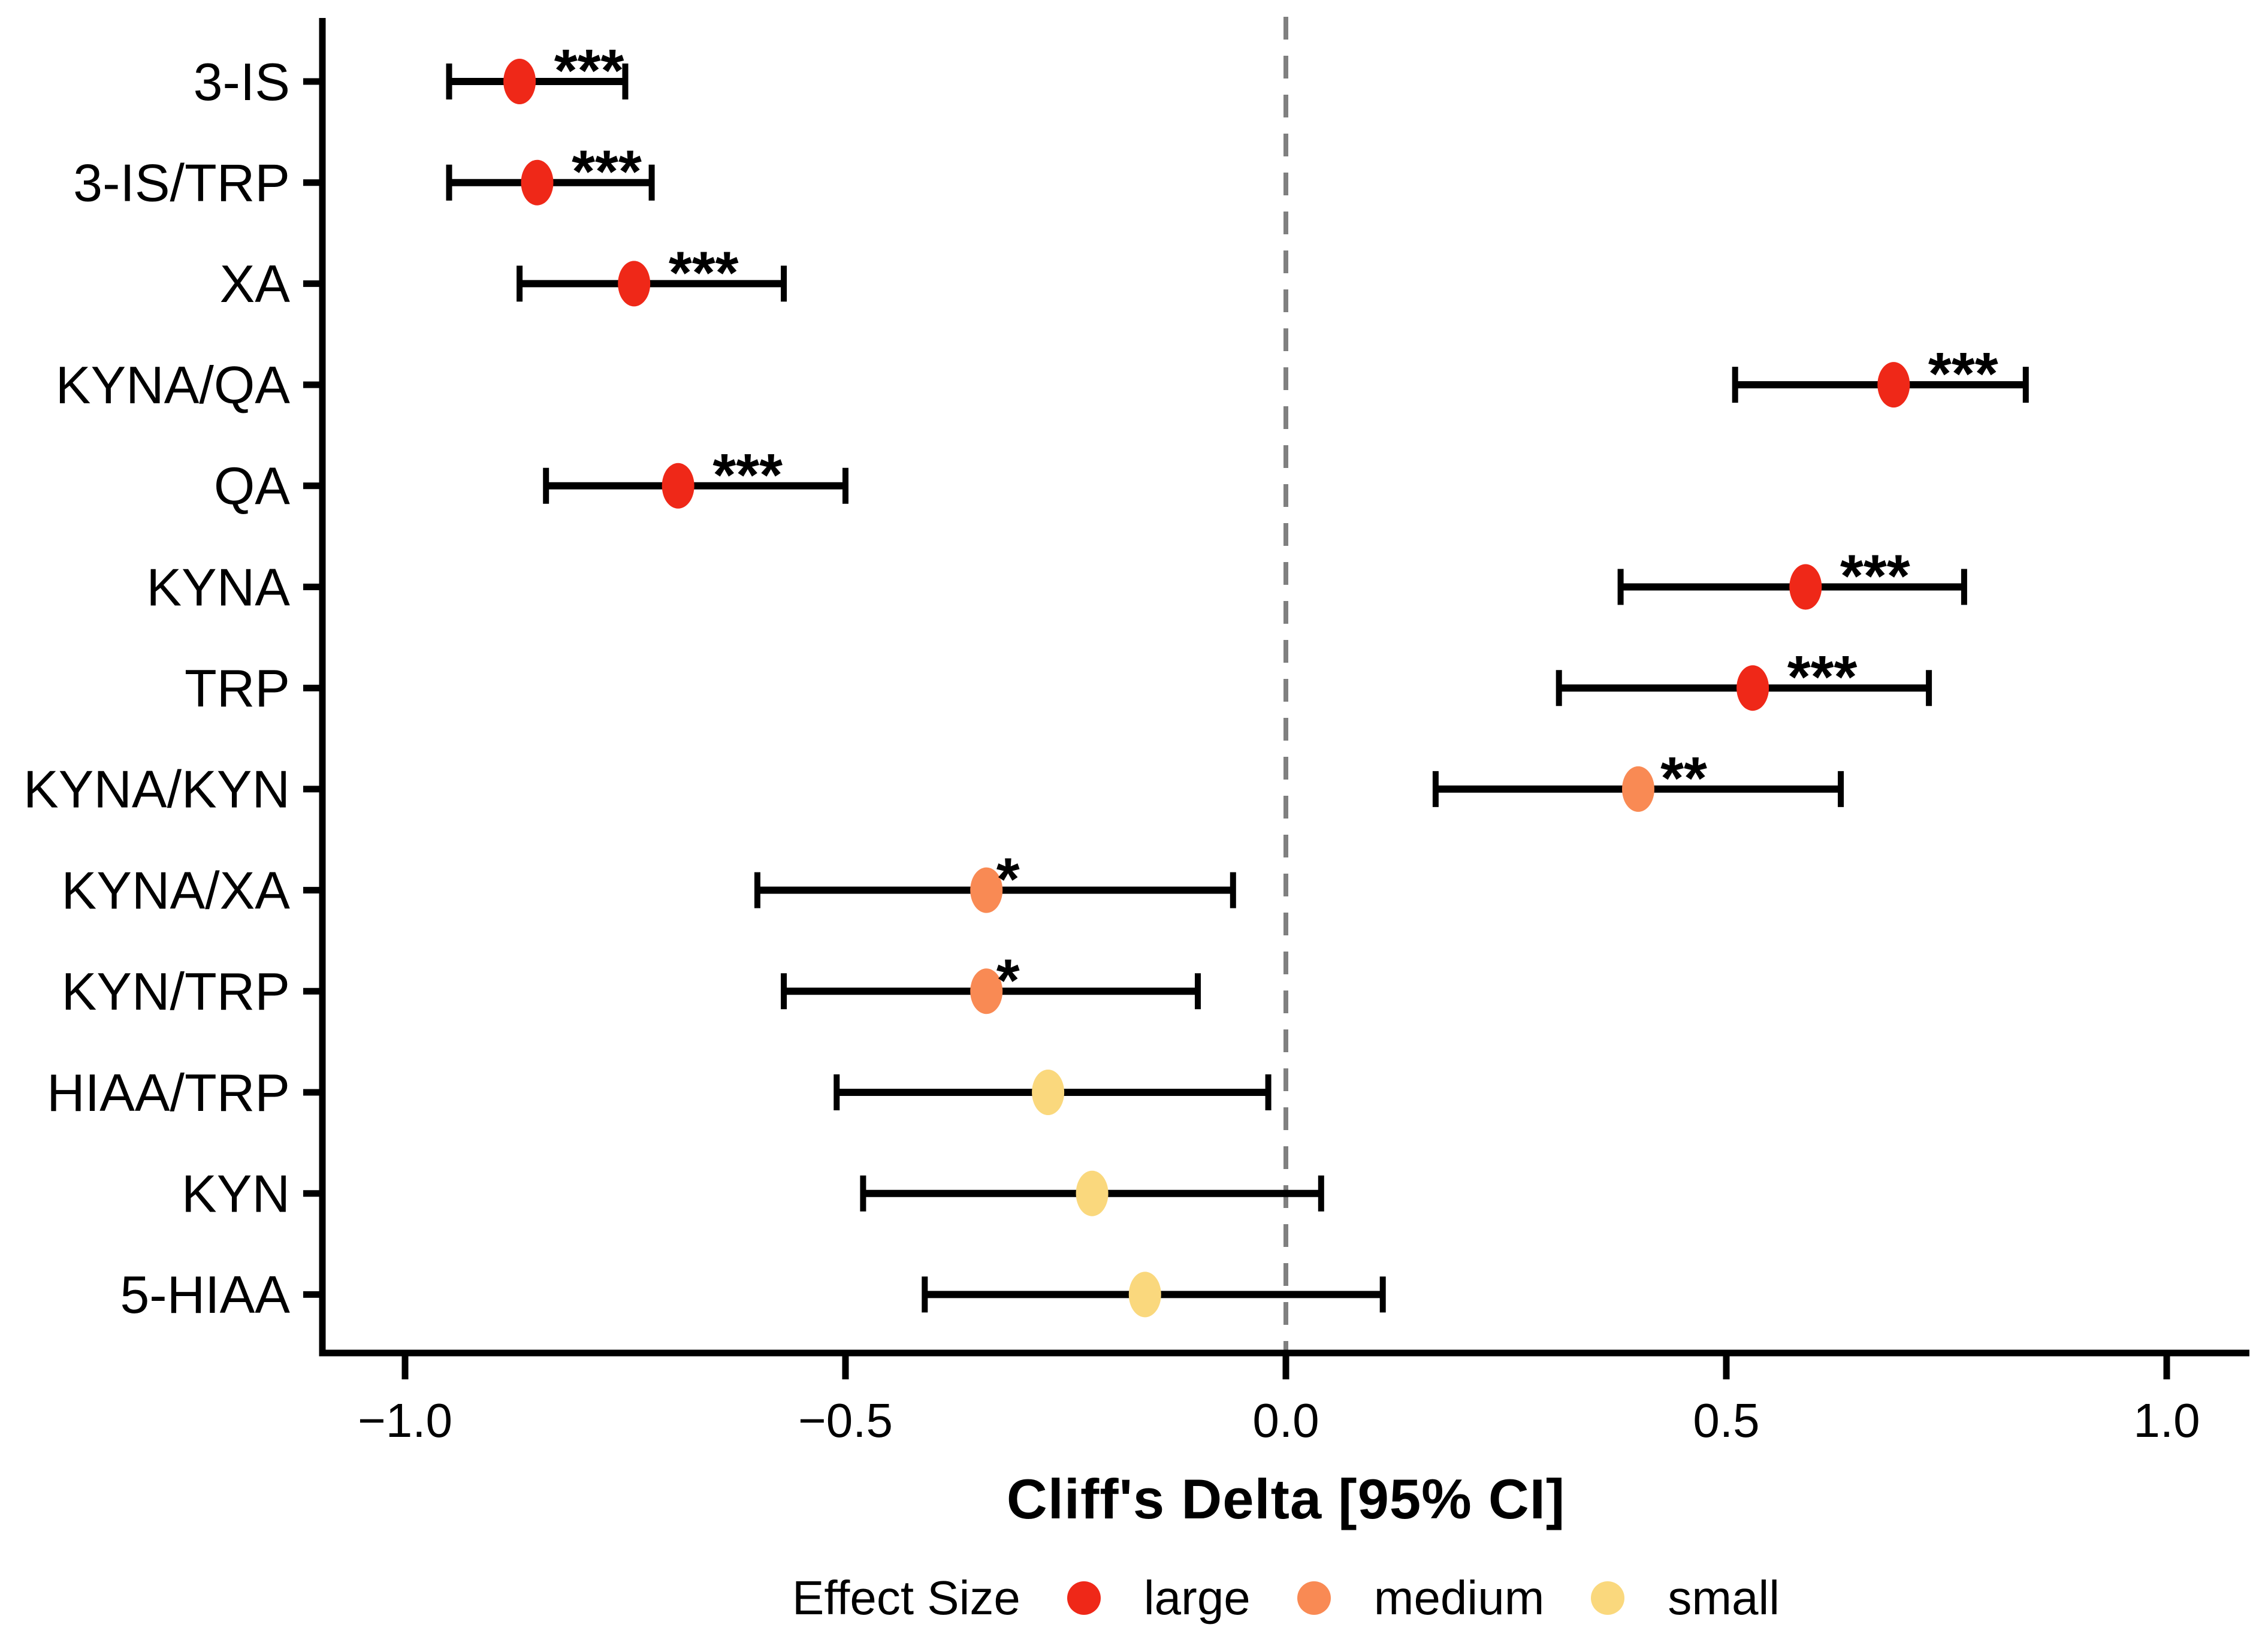 This screenshot has width=2253, height=1652. I want to click on category-label: 3-IS/TRP, so click(182, 183).